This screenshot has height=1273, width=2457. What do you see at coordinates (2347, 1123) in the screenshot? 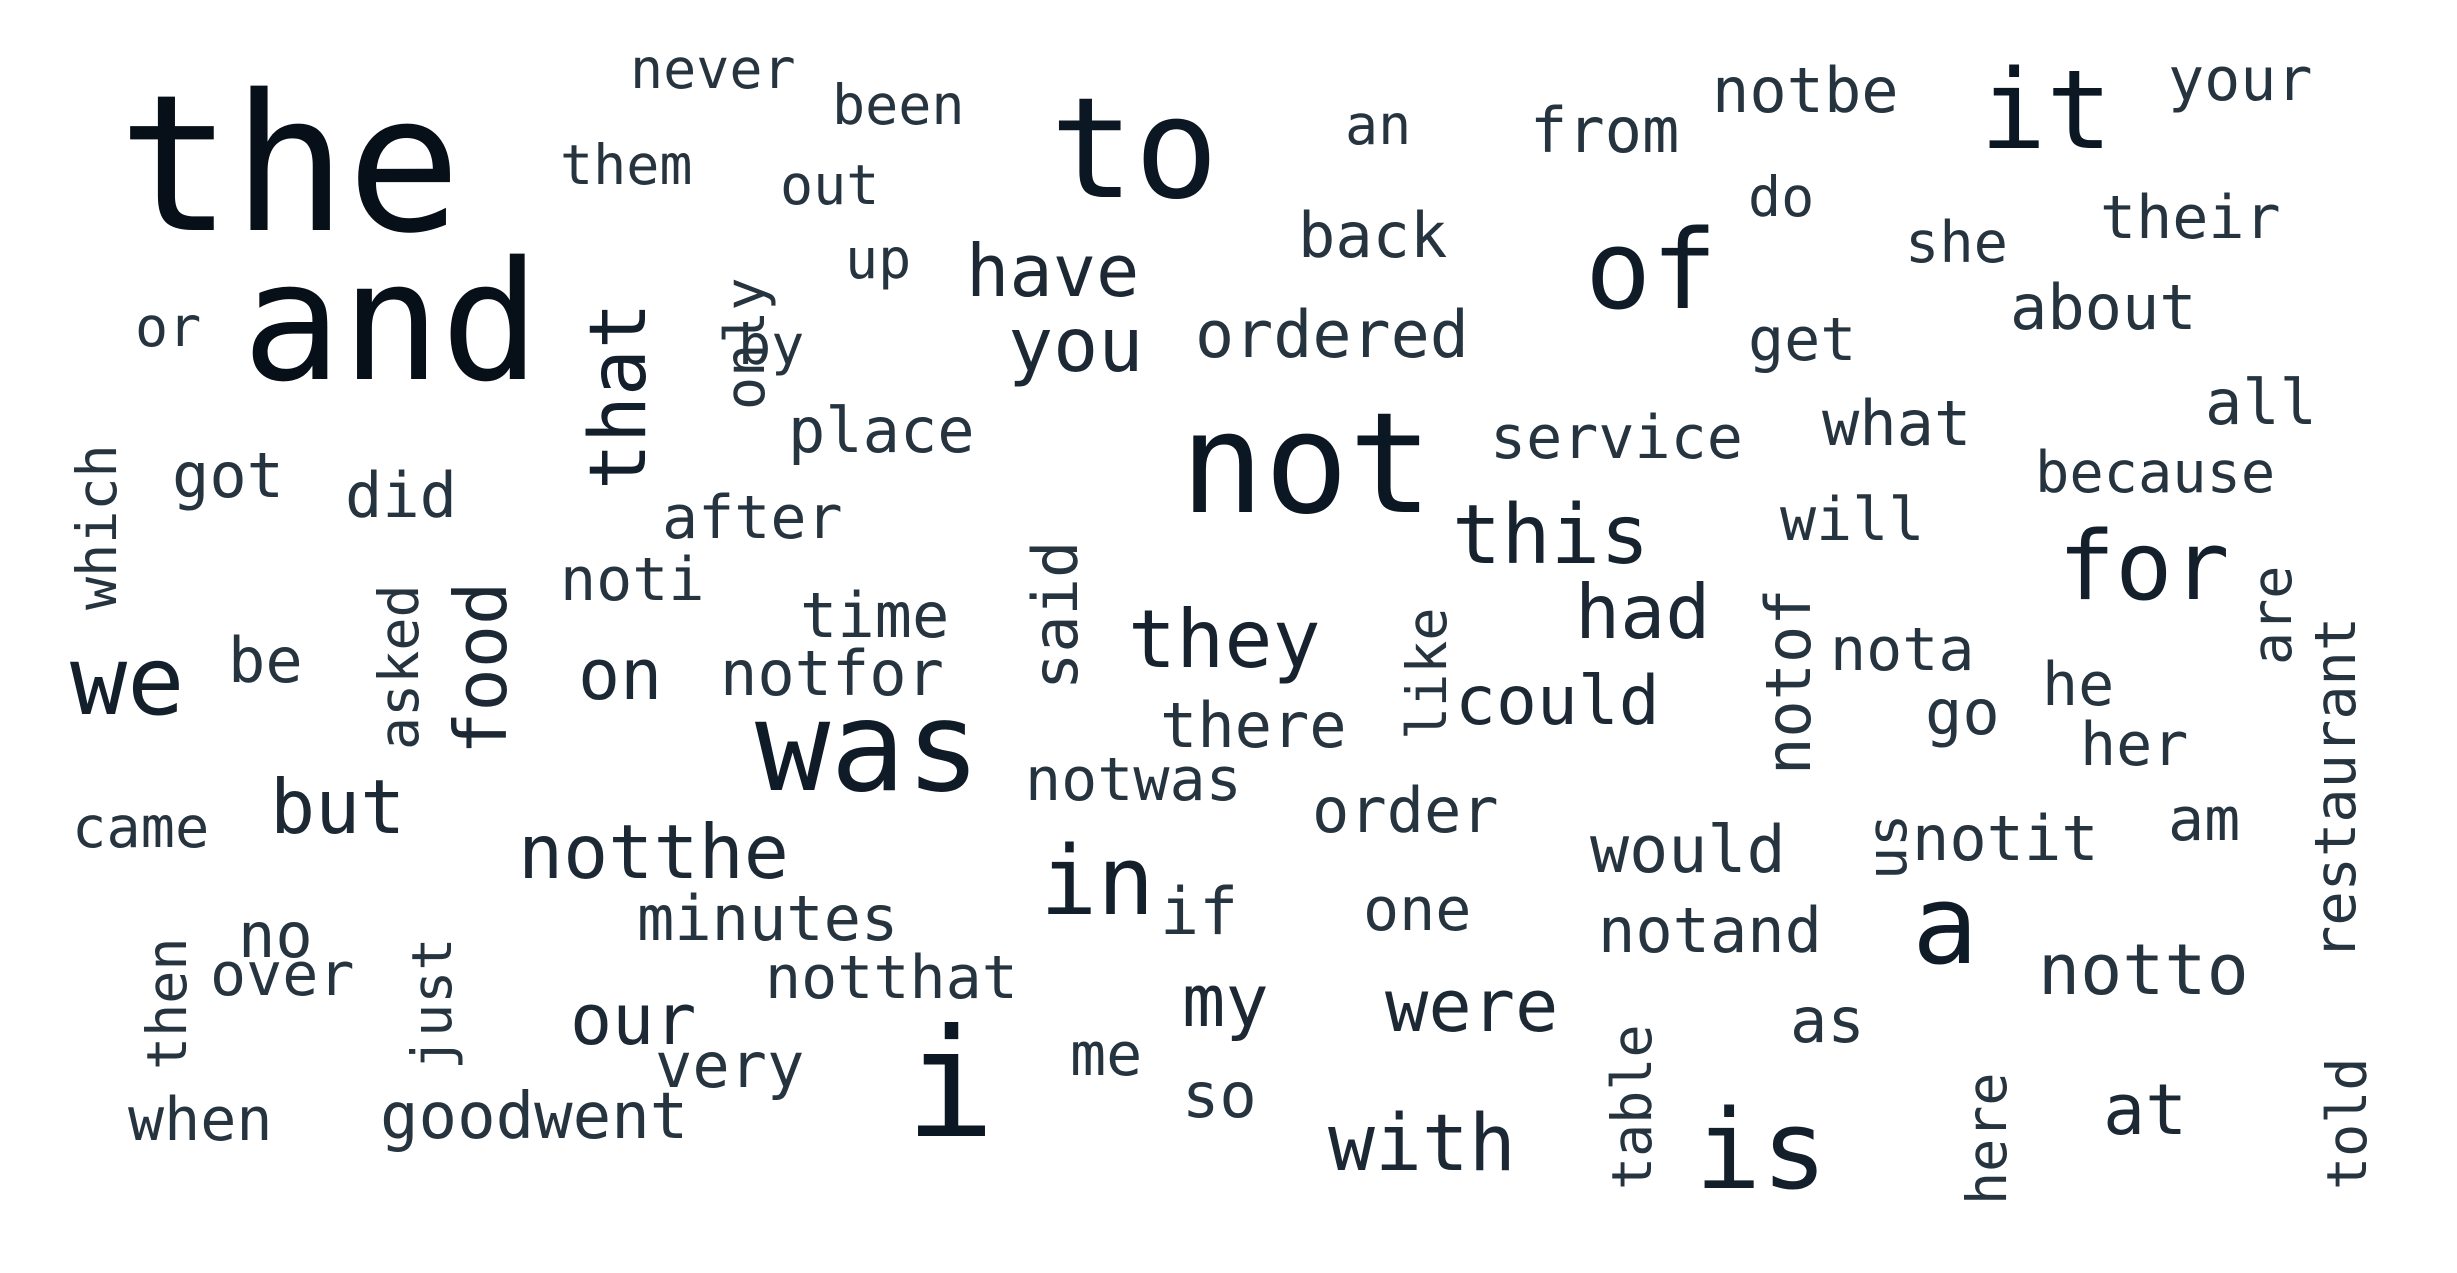
I see `word-told: told` at bounding box center [2347, 1123].